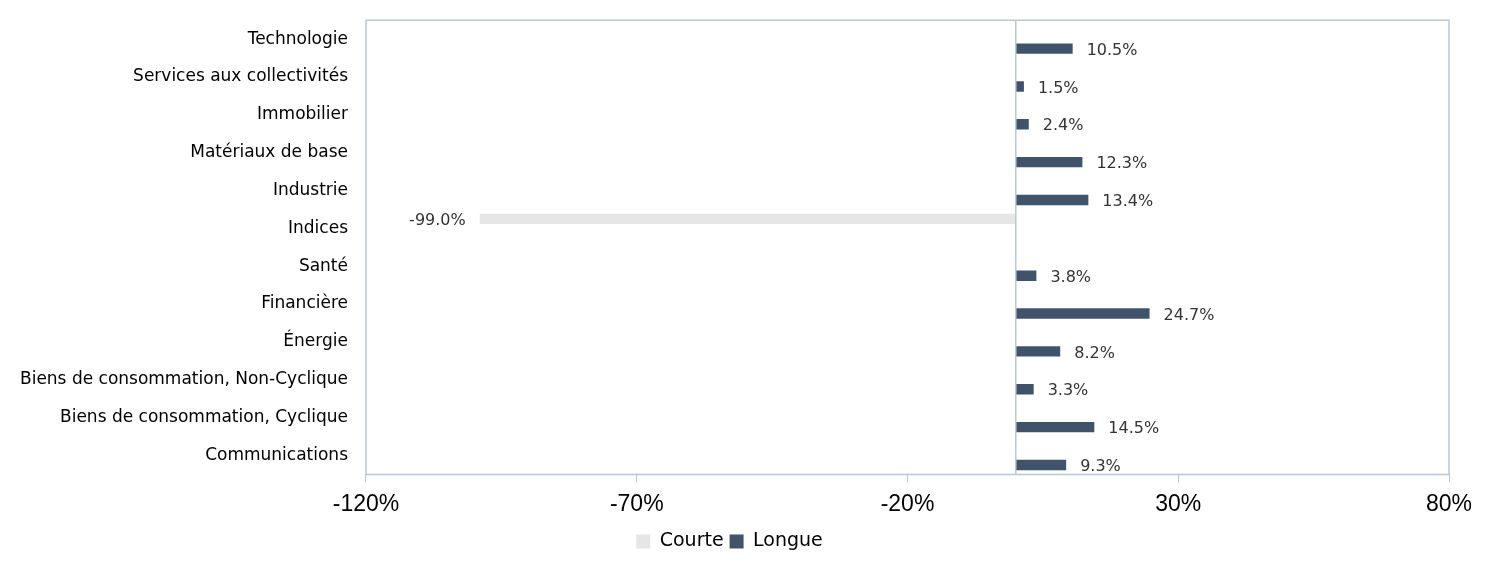 This screenshot has width=1509, height=561. Describe the element at coordinates (366, 502) in the screenshot. I see `x-tick-label: -120%` at that location.